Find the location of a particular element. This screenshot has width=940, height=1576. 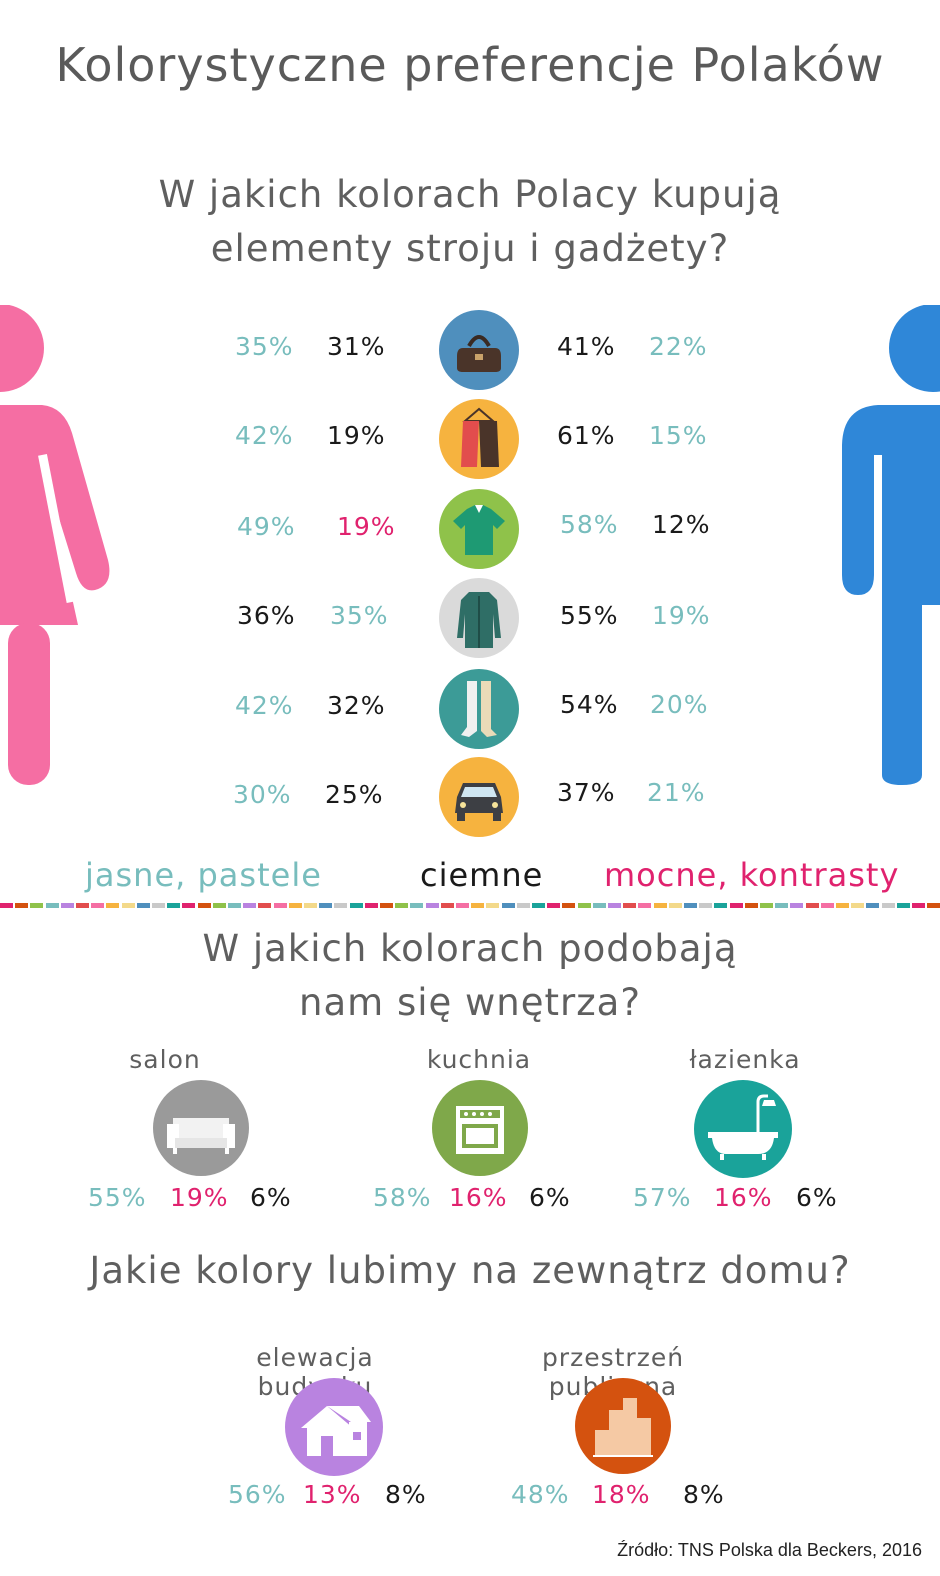

salon-dark-pct: 6% is located at coordinates (271, 1197).